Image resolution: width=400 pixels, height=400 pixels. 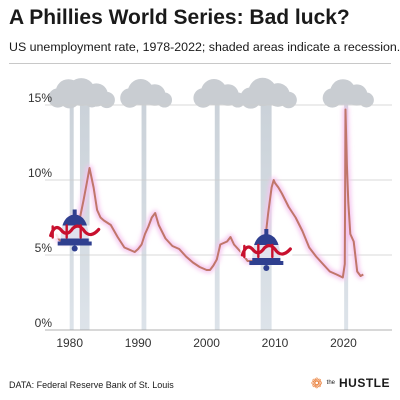 I want to click on brand-logo: ❁ the HUSTLE, so click(x=350, y=383).